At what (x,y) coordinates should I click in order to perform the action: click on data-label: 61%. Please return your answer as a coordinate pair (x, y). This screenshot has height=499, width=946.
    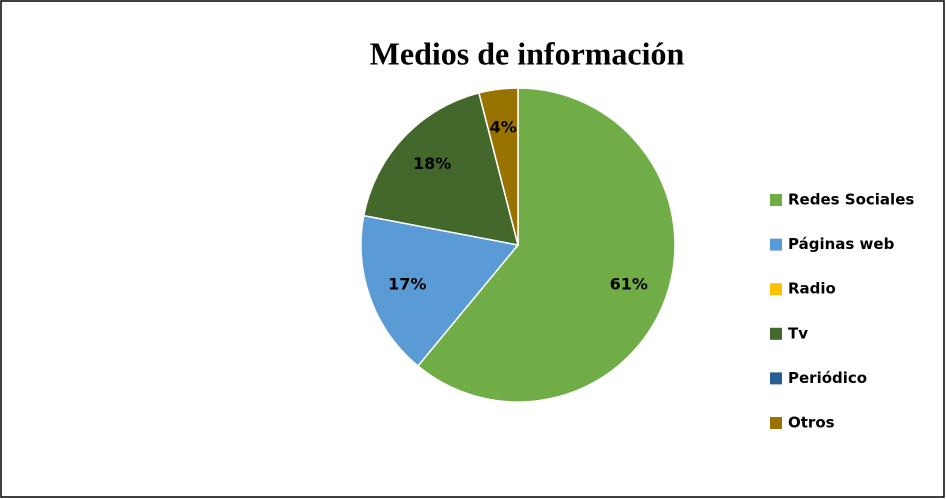
    Looking at the image, I should click on (629, 283).